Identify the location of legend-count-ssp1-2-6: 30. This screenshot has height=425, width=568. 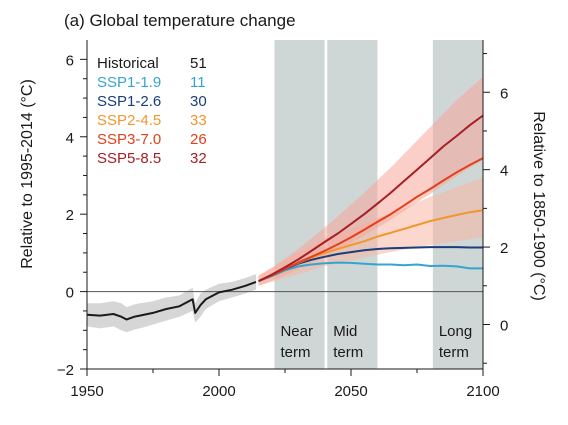
(198, 101).